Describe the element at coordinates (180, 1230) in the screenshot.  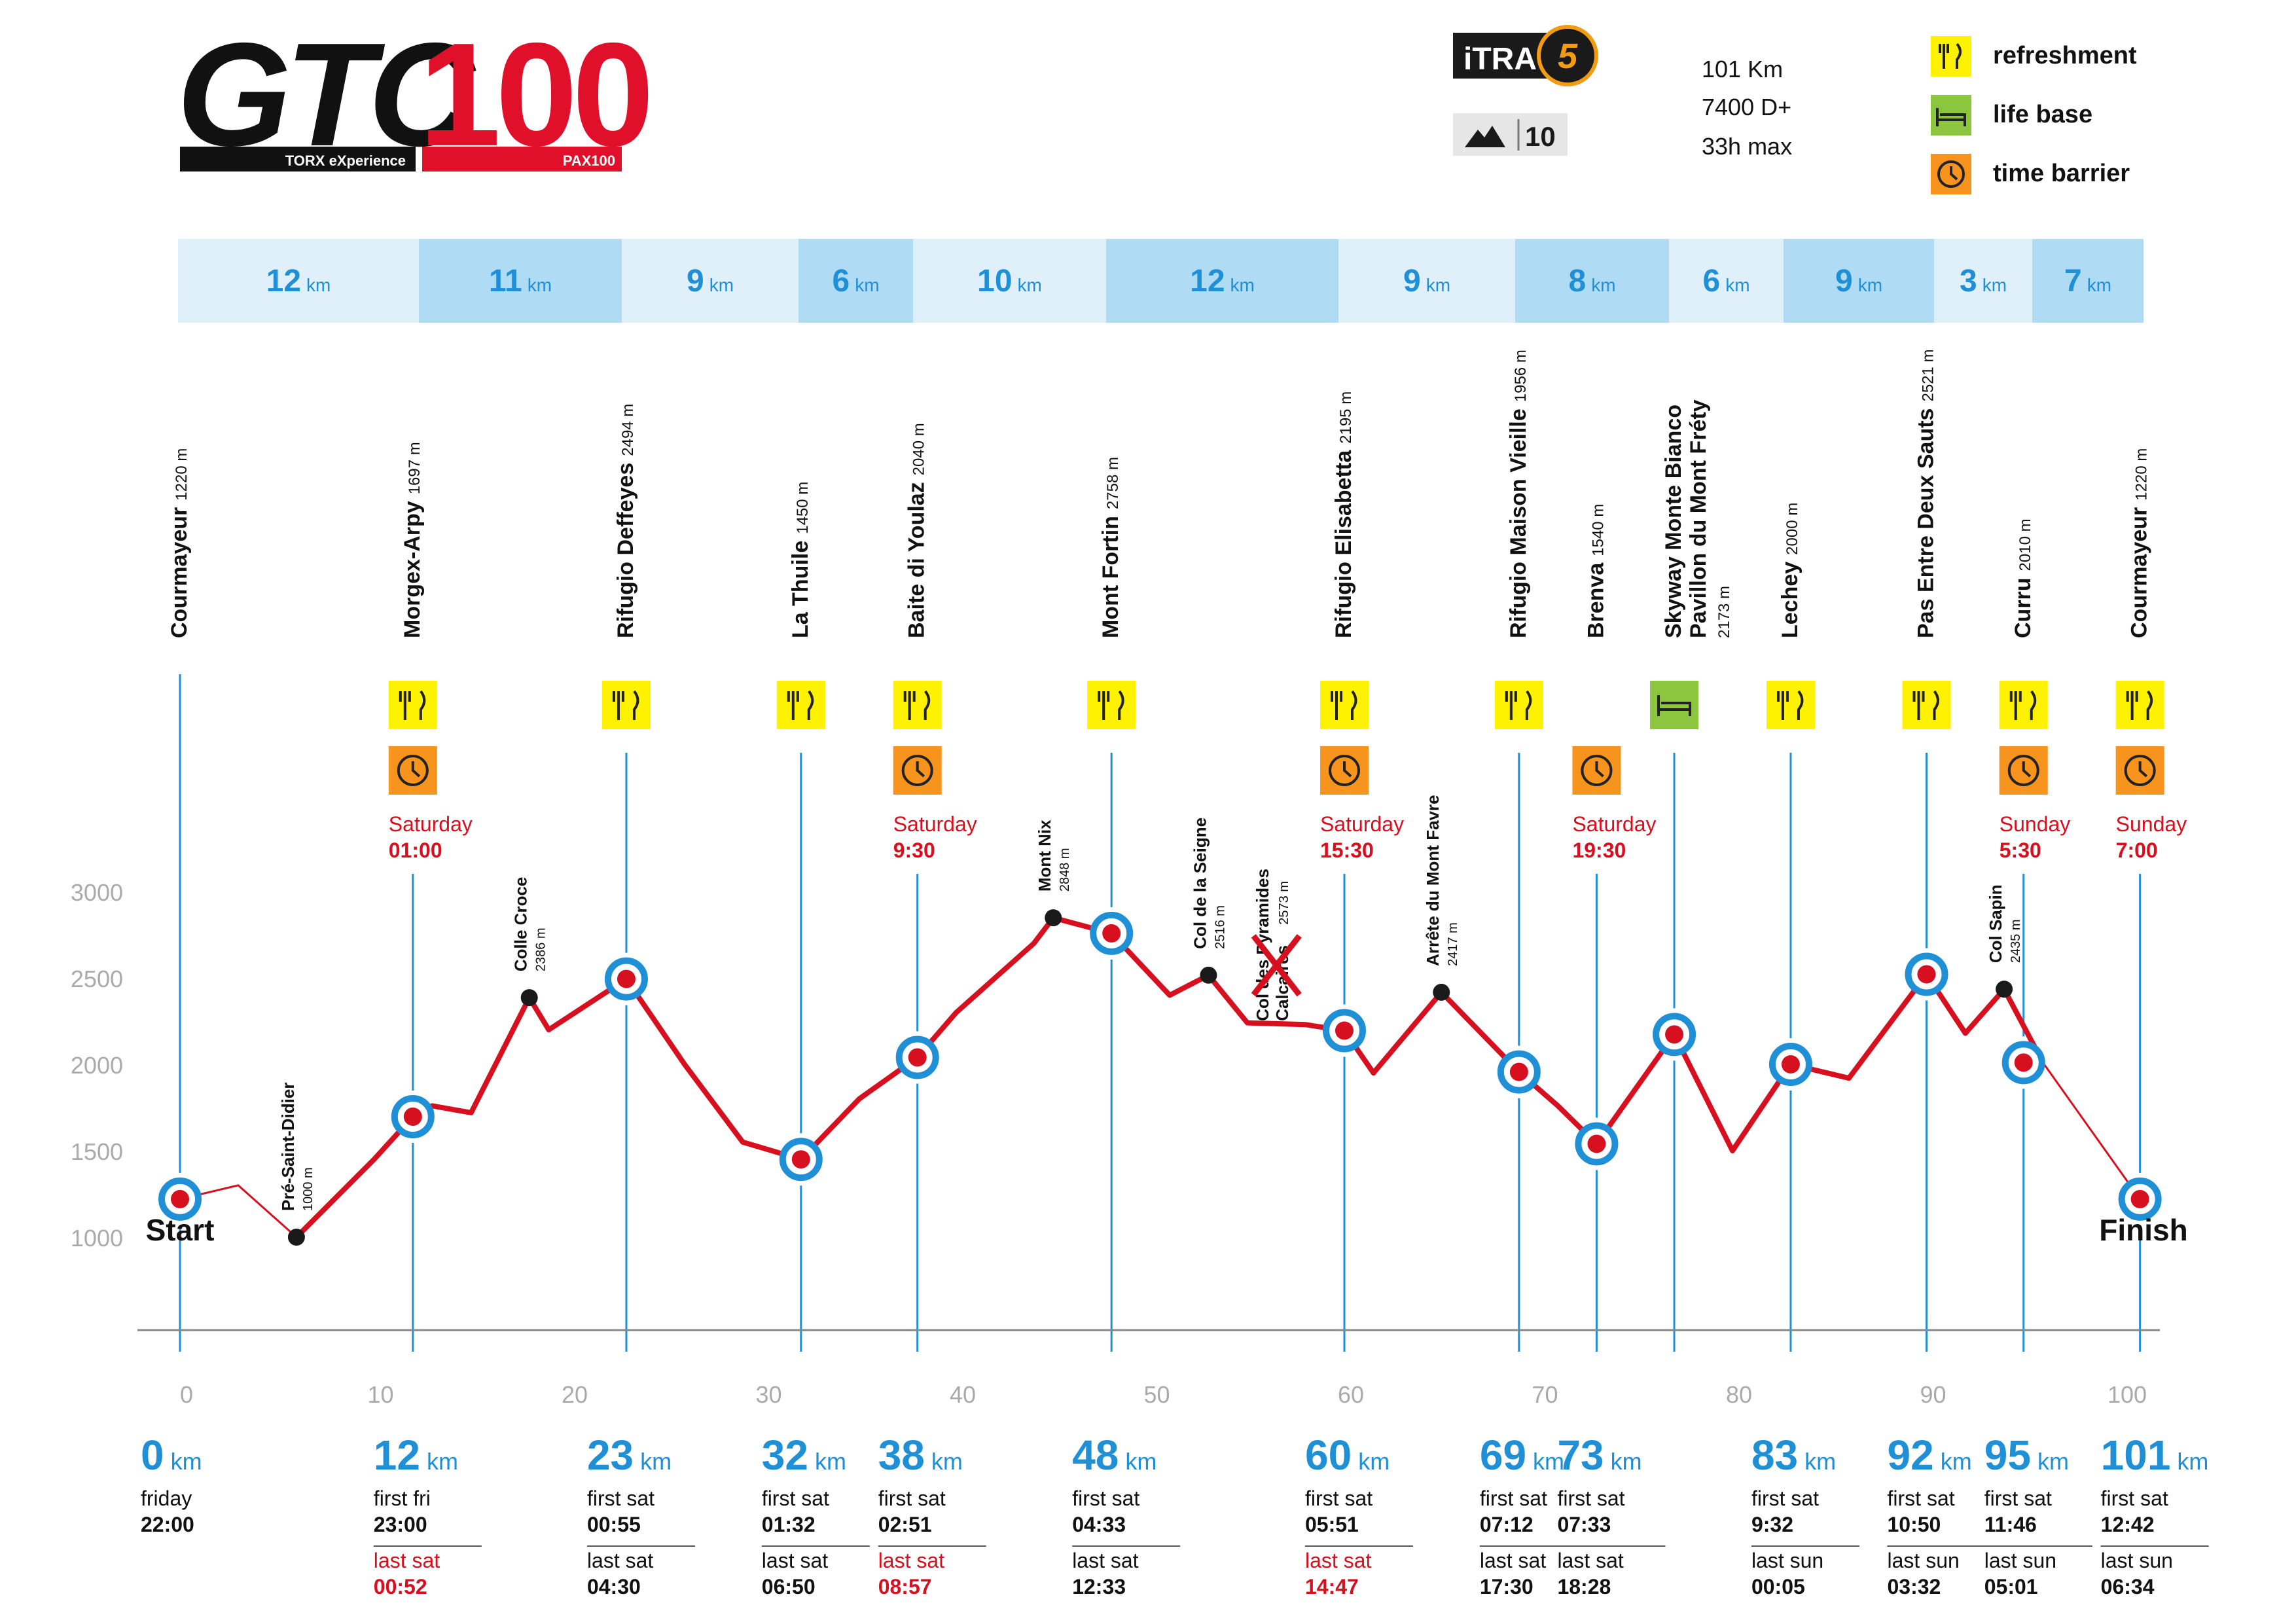
I see `start-label: Start` at that location.